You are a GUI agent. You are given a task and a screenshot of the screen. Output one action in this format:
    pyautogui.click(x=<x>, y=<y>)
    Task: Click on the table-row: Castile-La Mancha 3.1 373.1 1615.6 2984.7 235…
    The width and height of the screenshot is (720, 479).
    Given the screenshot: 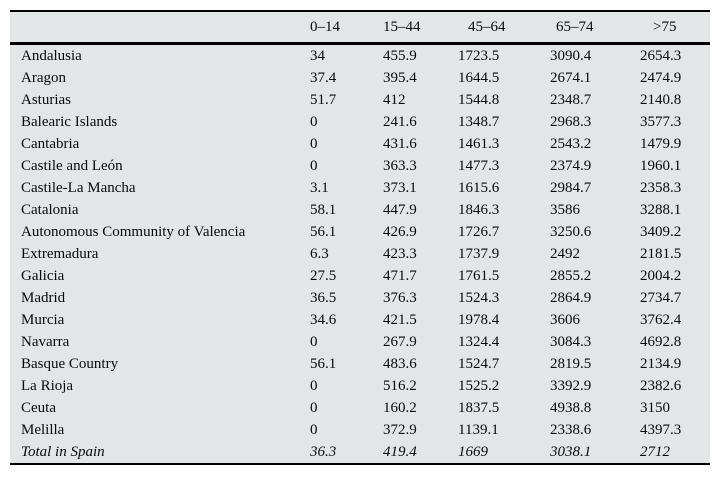 What is the action you would take?
    pyautogui.click(x=360, y=188)
    